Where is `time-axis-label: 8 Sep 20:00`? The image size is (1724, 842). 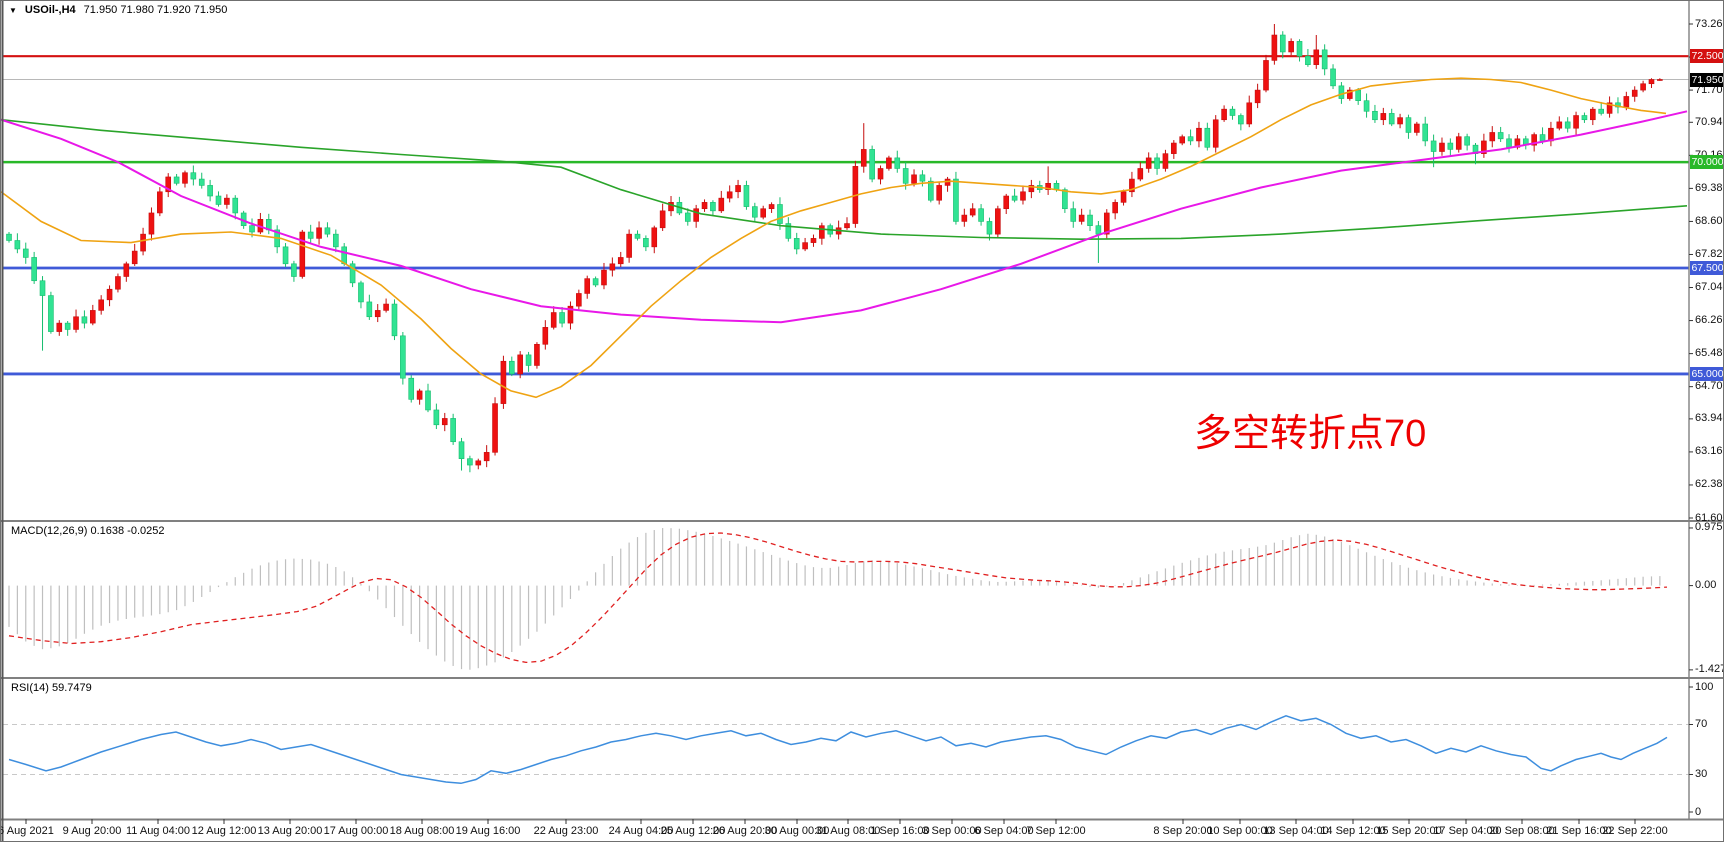
time-axis-label: 8 Sep 20:00 is located at coordinates (1183, 831).